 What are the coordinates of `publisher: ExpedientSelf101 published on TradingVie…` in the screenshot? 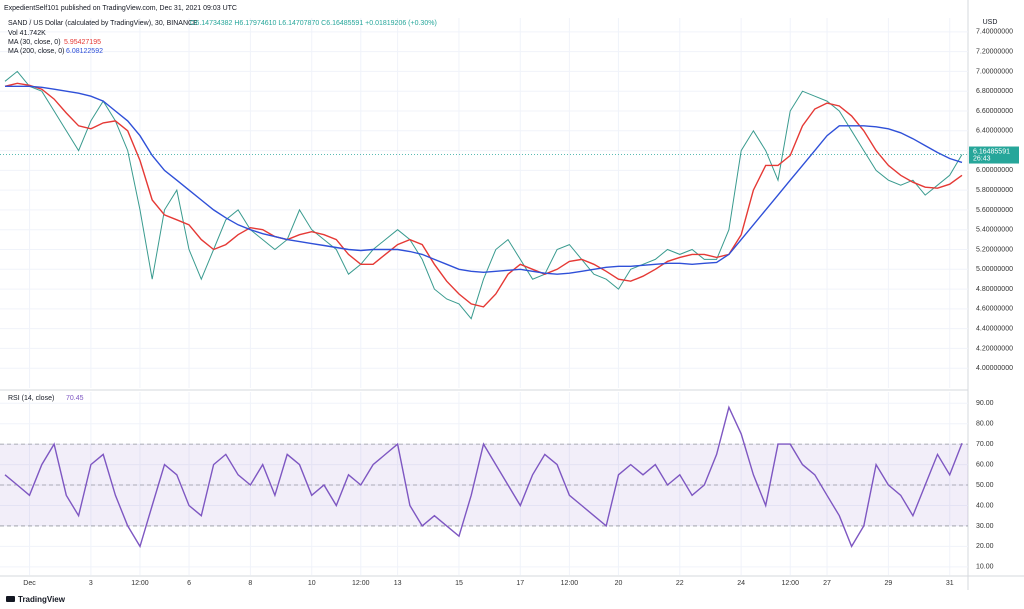 It's located at (120, 8).